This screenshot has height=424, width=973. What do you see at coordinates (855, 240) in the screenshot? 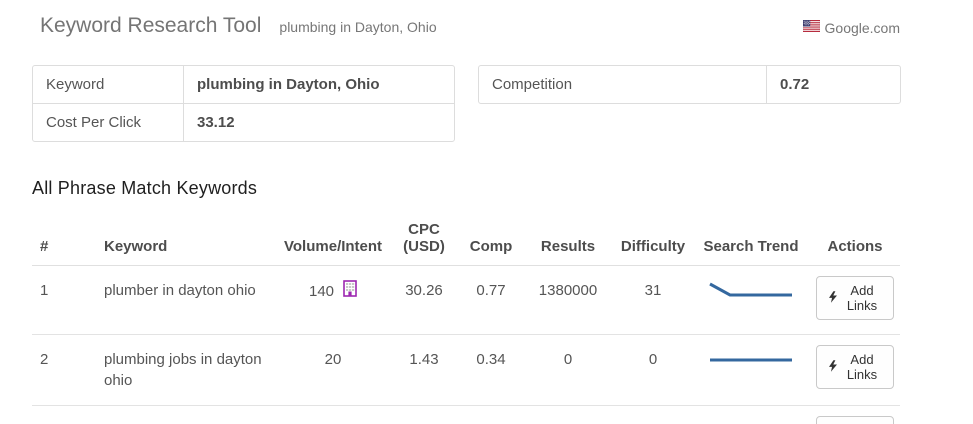
I see `col-header-actions: Actions` at bounding box center [855, 240].